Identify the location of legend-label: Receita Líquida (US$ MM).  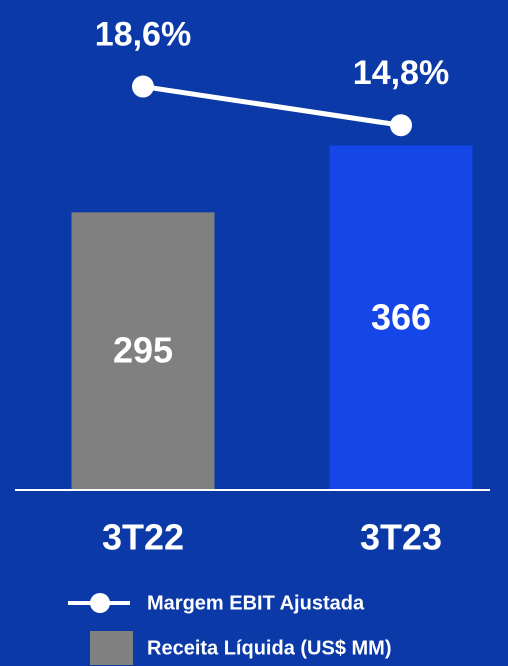
(269, 648).